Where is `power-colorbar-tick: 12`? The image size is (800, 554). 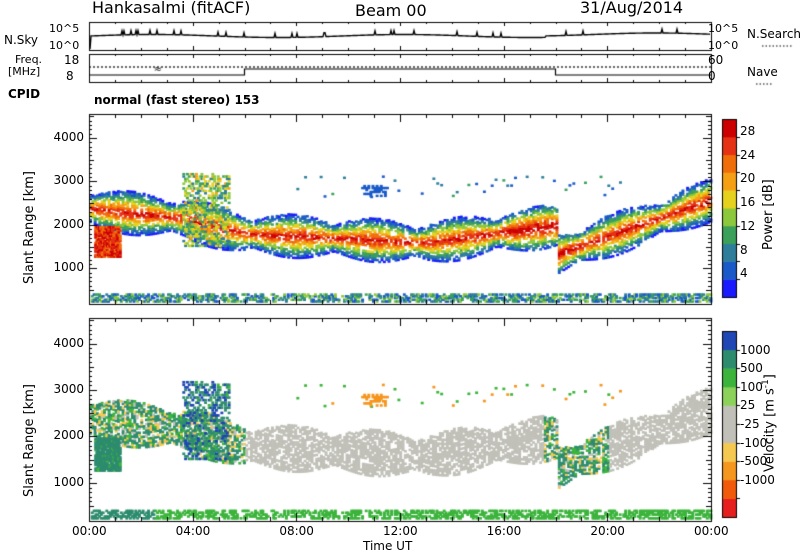
power-colorbar-tick: 12 is located at coordinates (748, 225).